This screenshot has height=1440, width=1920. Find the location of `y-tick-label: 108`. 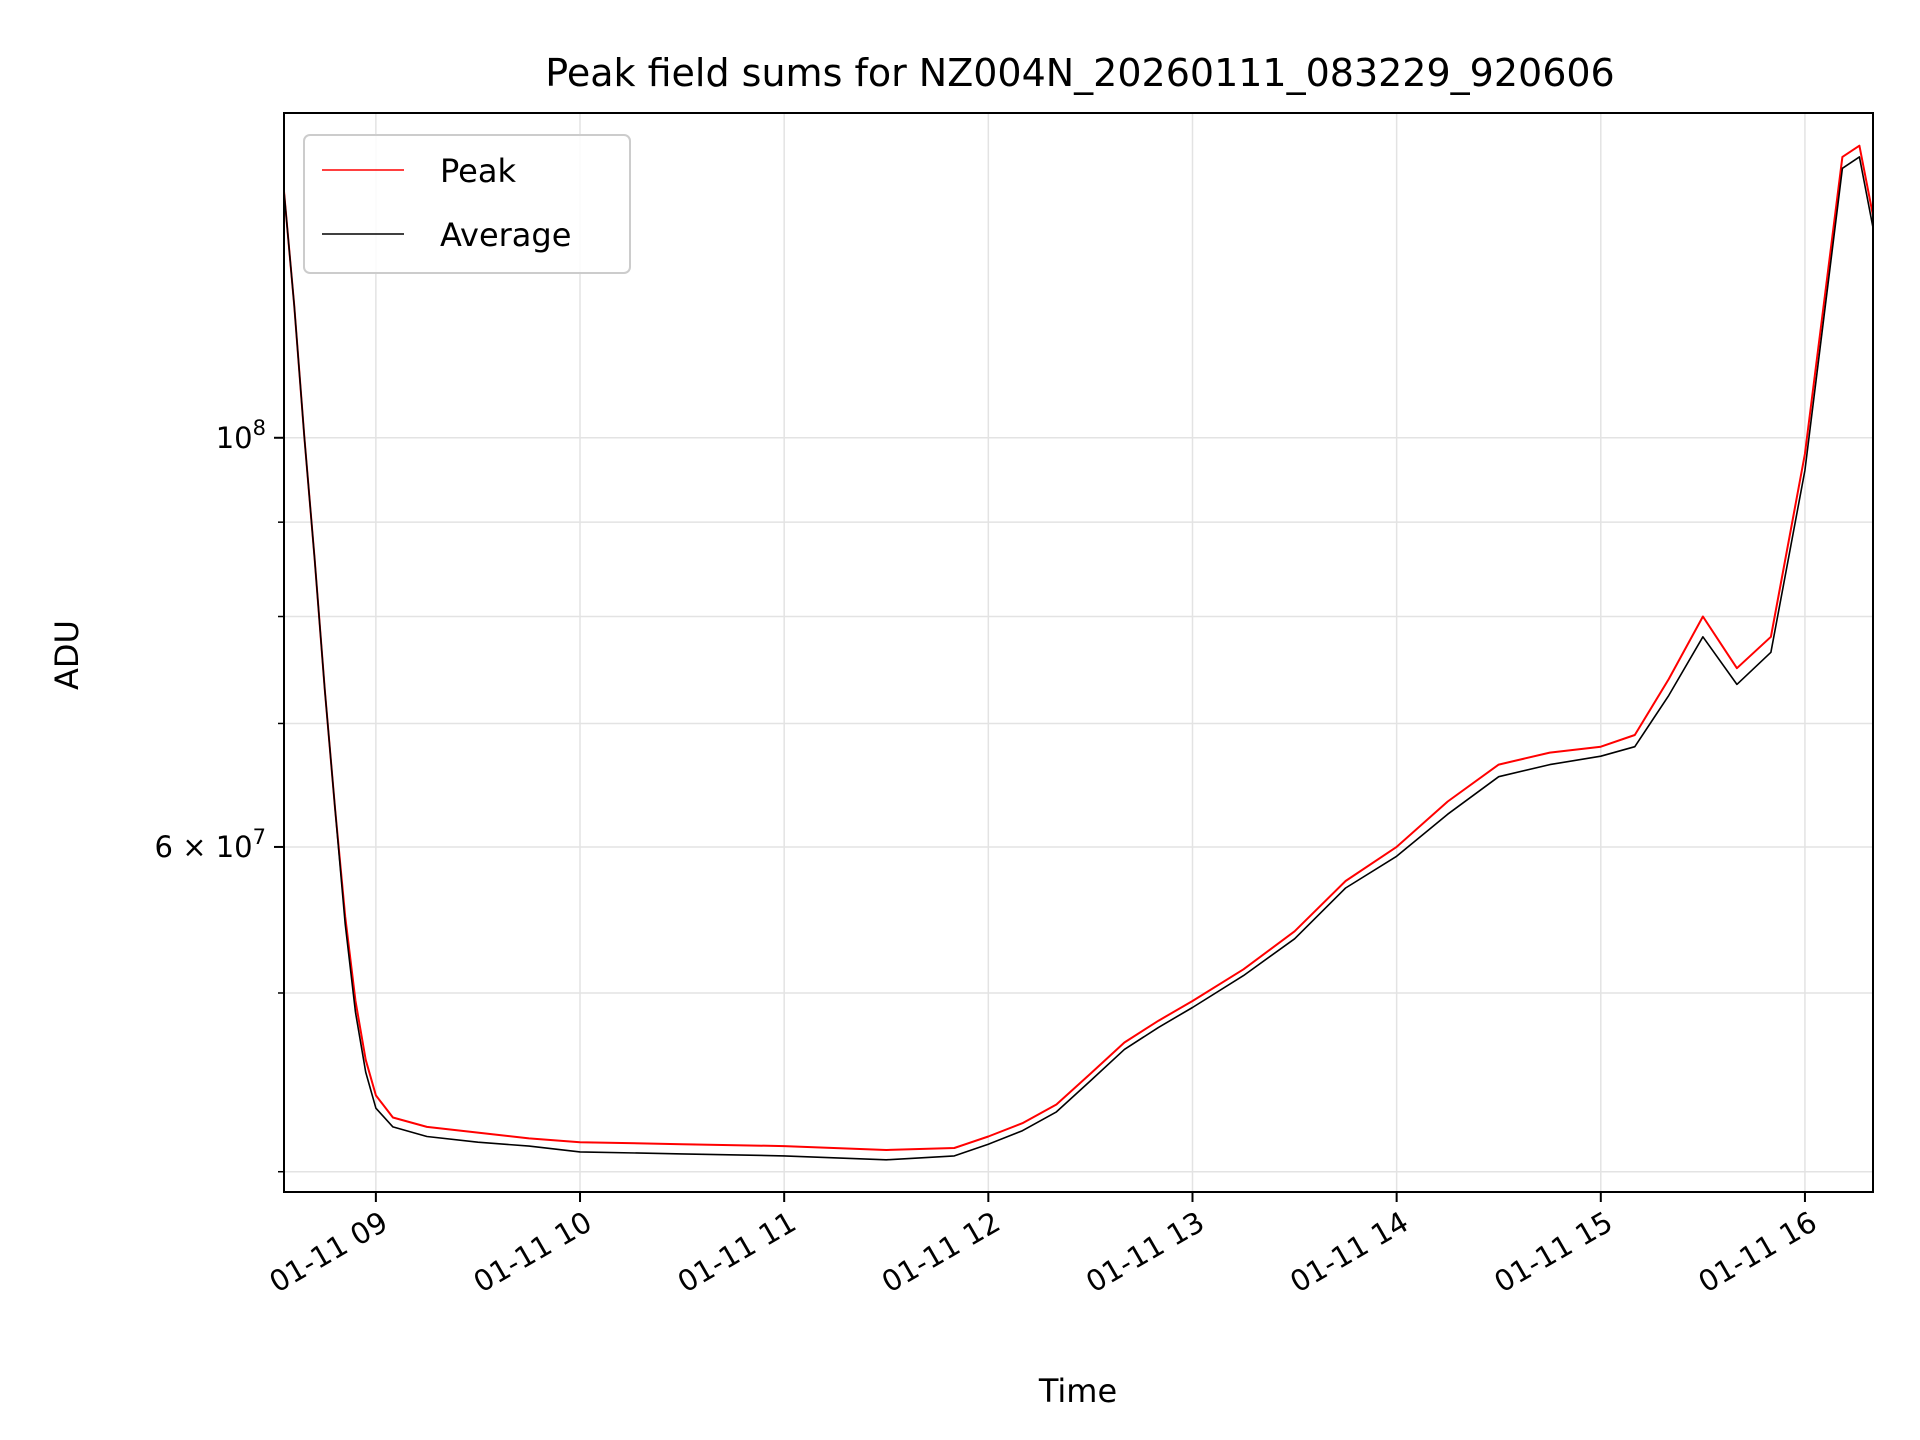

y-tick-label: 108 is located at coordinates (241, 435).